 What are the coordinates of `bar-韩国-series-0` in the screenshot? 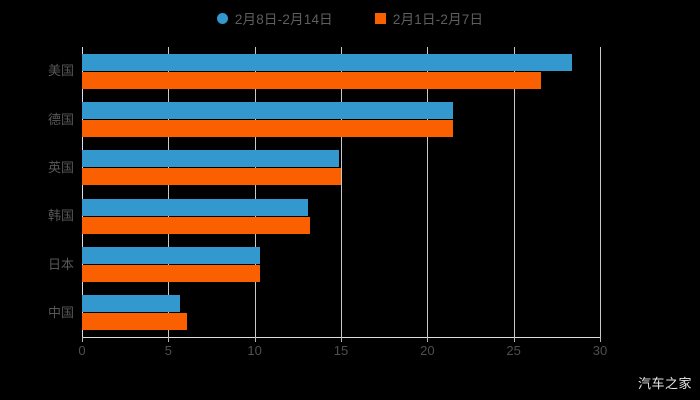 It's located at (195, 207).